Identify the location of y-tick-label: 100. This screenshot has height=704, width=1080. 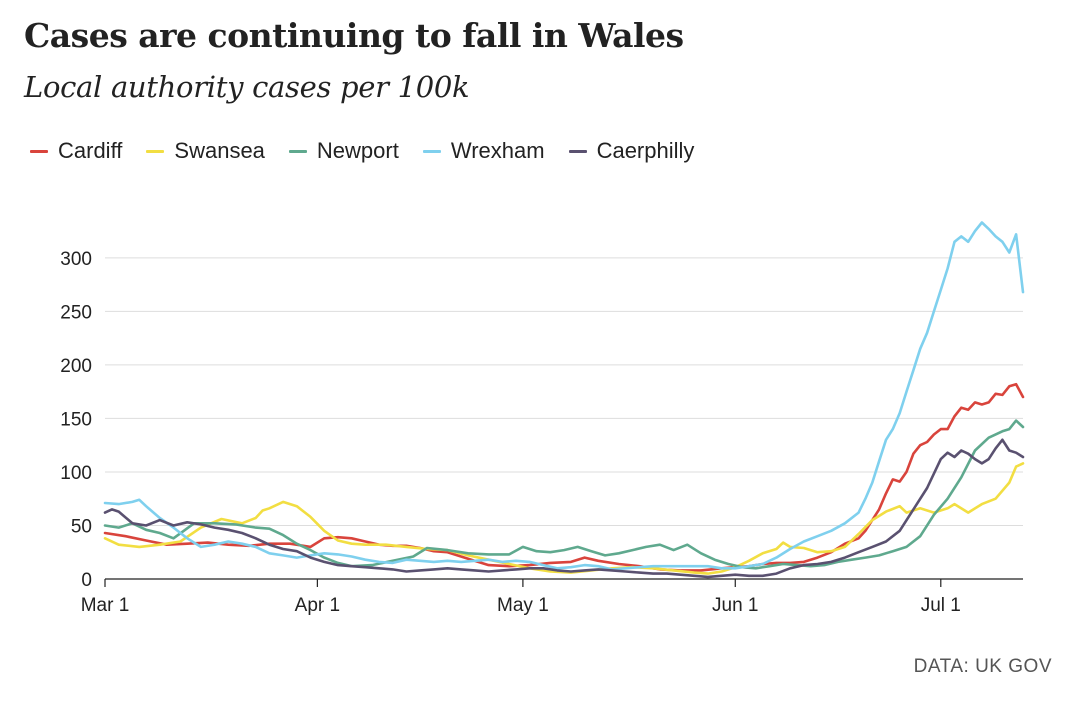
(76, 473).